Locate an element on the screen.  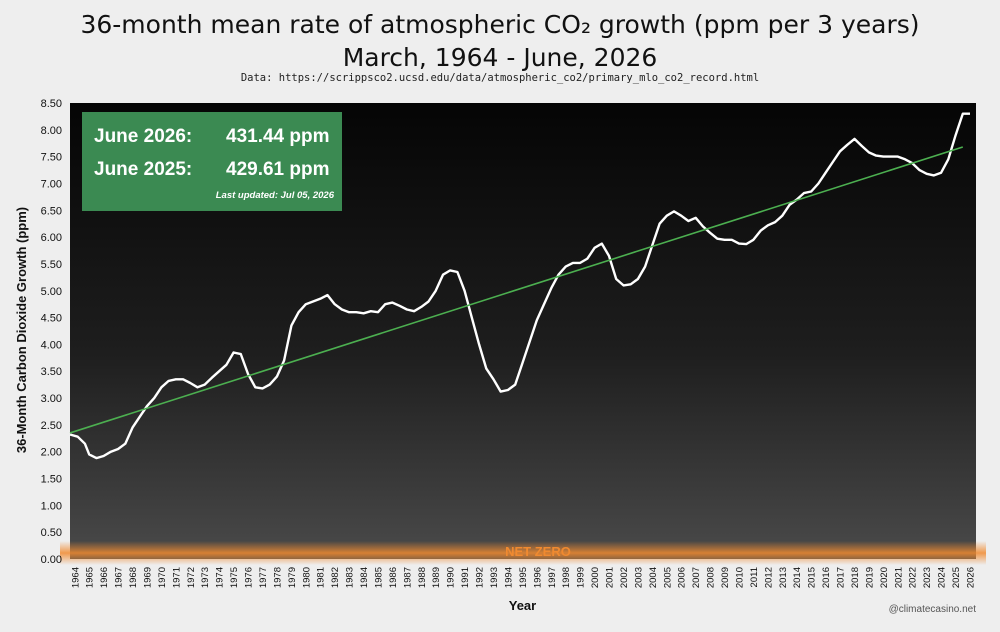
stat-current-label: June 2026: is located at coordinates (143, 136).